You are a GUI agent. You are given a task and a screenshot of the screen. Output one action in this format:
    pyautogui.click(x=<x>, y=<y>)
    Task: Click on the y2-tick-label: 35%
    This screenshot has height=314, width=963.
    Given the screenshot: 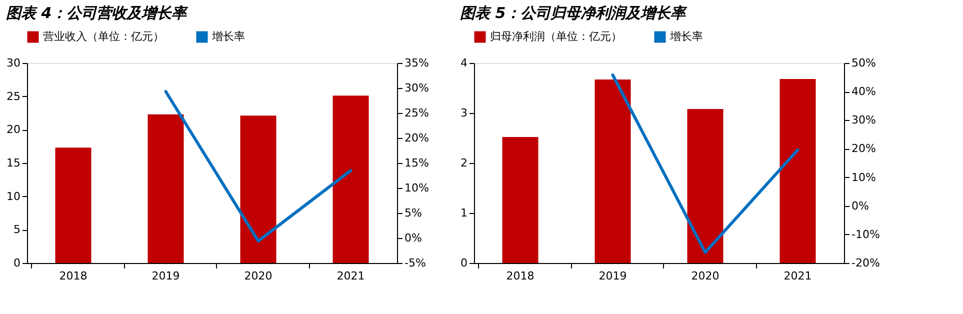 What is the action you would take?
    pyautogui.click(x=416, y=63)
    